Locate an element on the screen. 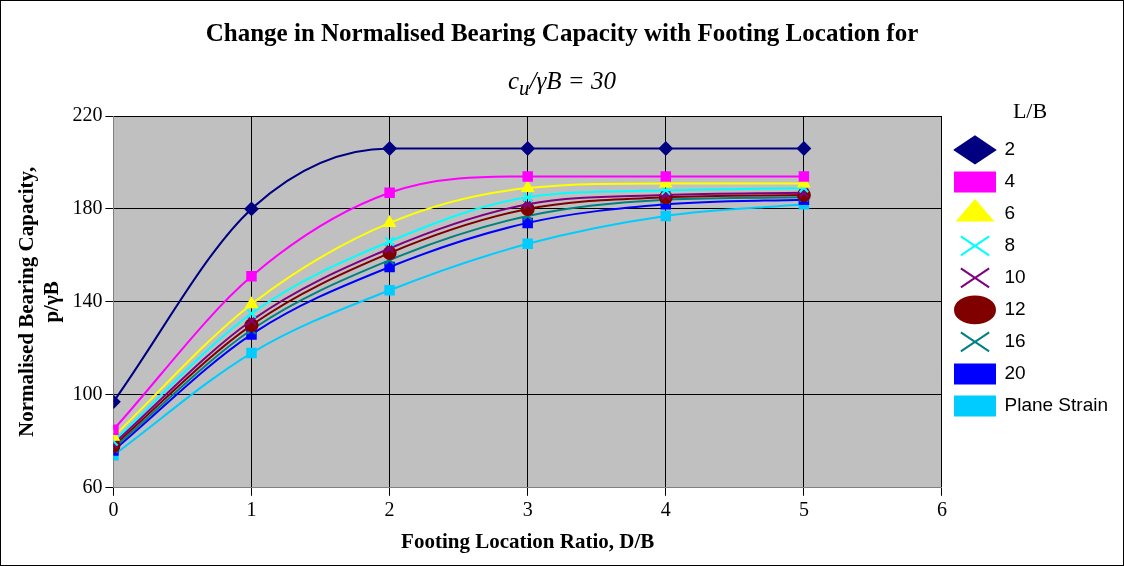  legend-label: 16 is located at coordinates (1015, 341).